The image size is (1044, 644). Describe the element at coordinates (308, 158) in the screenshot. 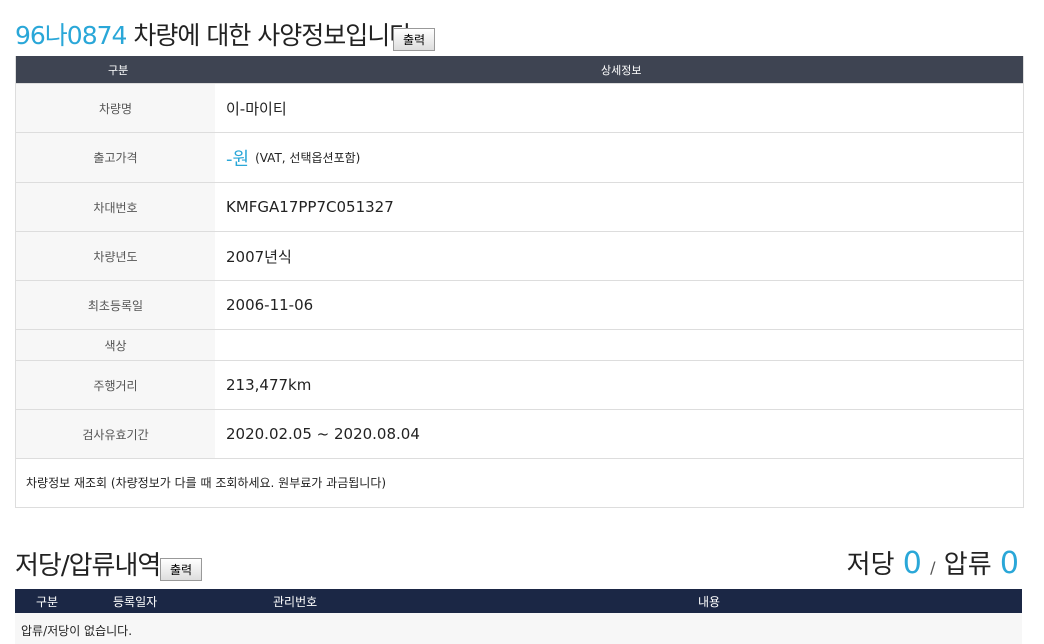

I see `value-note: (VAT, 선택옵션포함)` at that location.